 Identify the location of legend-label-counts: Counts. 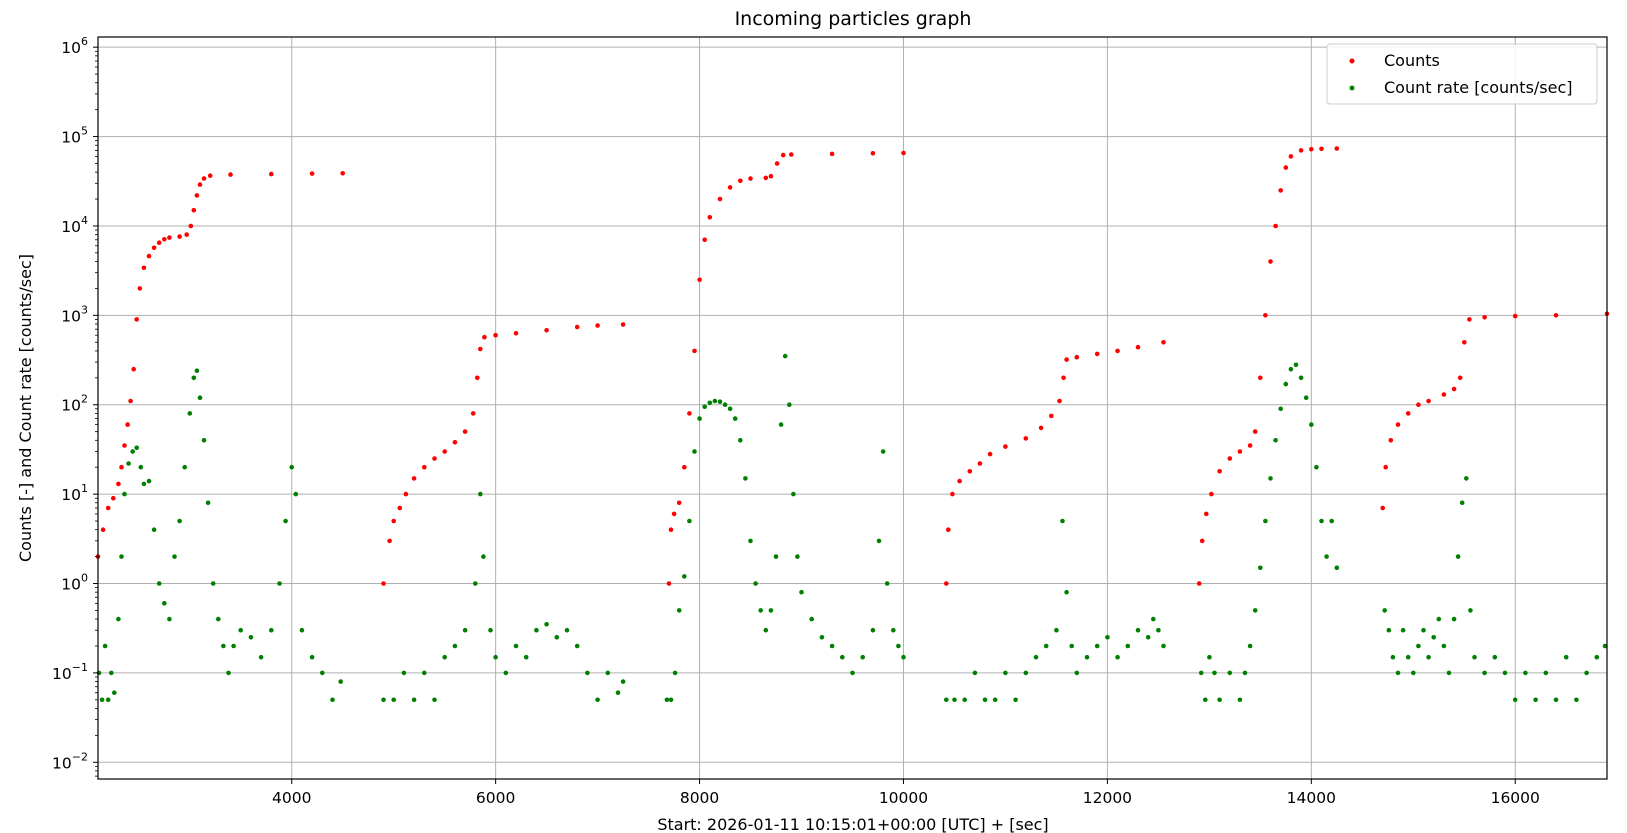
(1412, 60).